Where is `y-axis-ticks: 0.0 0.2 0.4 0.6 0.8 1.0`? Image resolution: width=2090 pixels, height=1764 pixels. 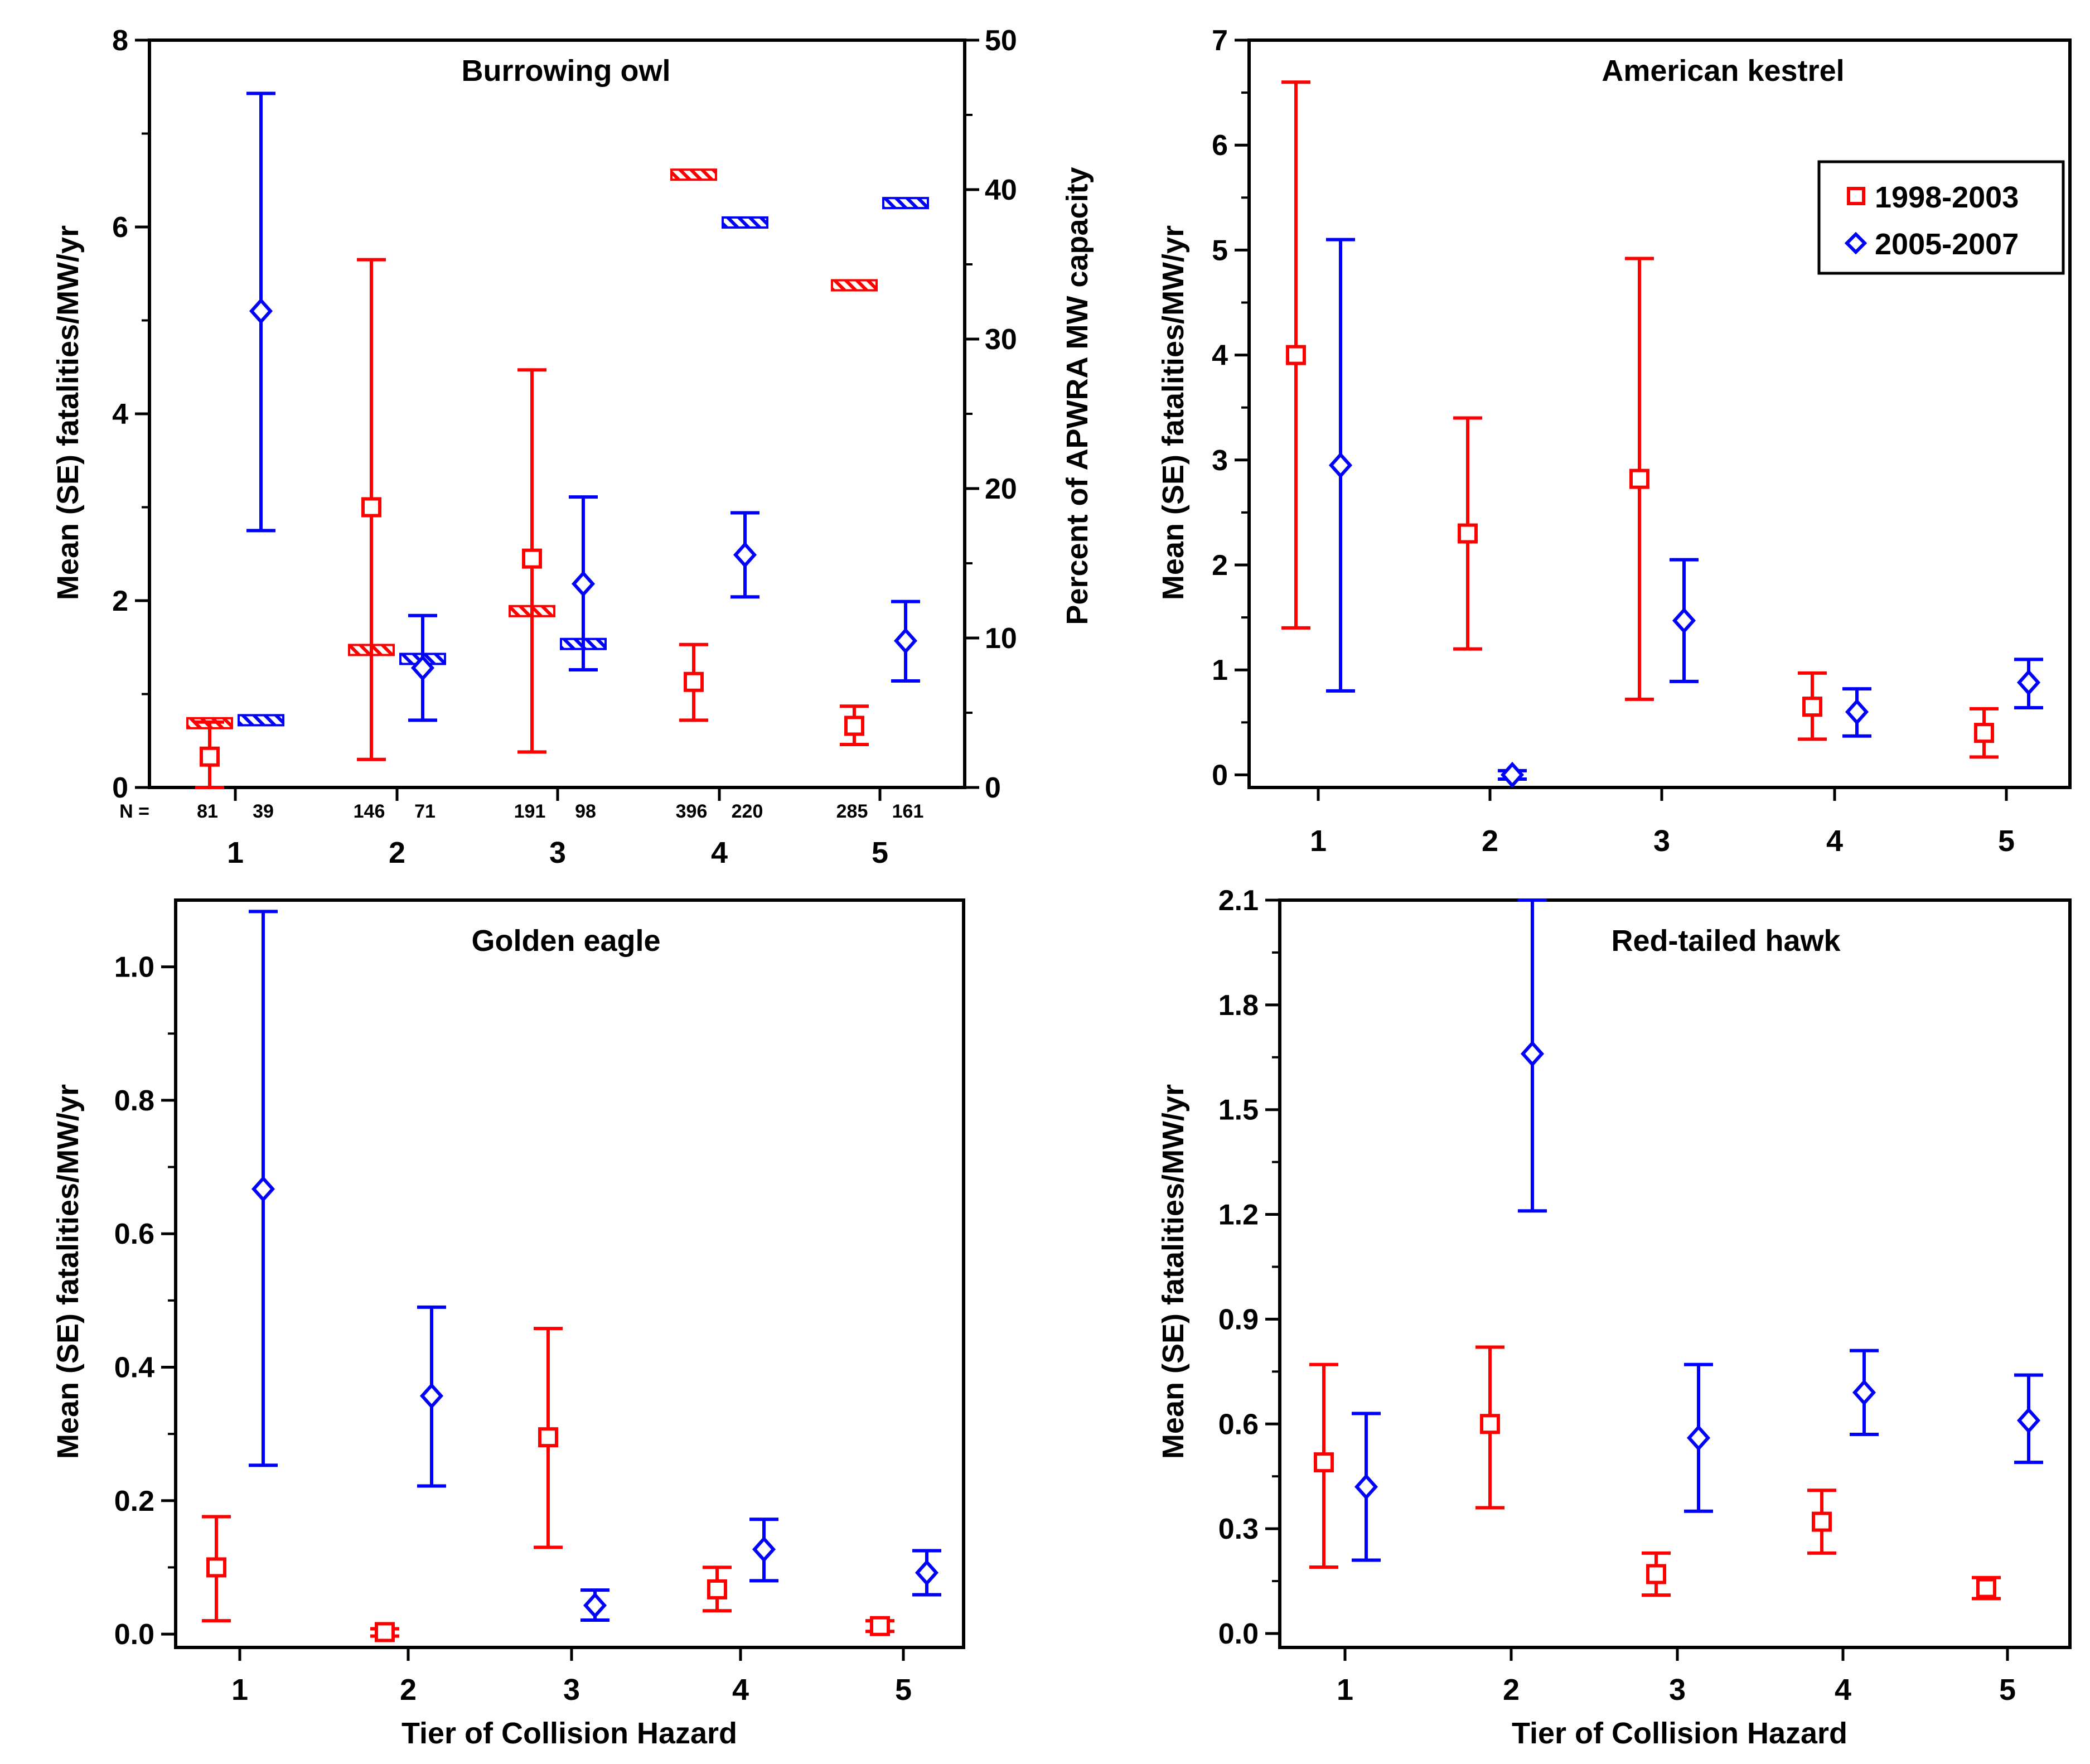 y-axis-ticks: 0.0 0.2 0.4 0.6 0.8 1.0 is located at coordinates (145, 1301).